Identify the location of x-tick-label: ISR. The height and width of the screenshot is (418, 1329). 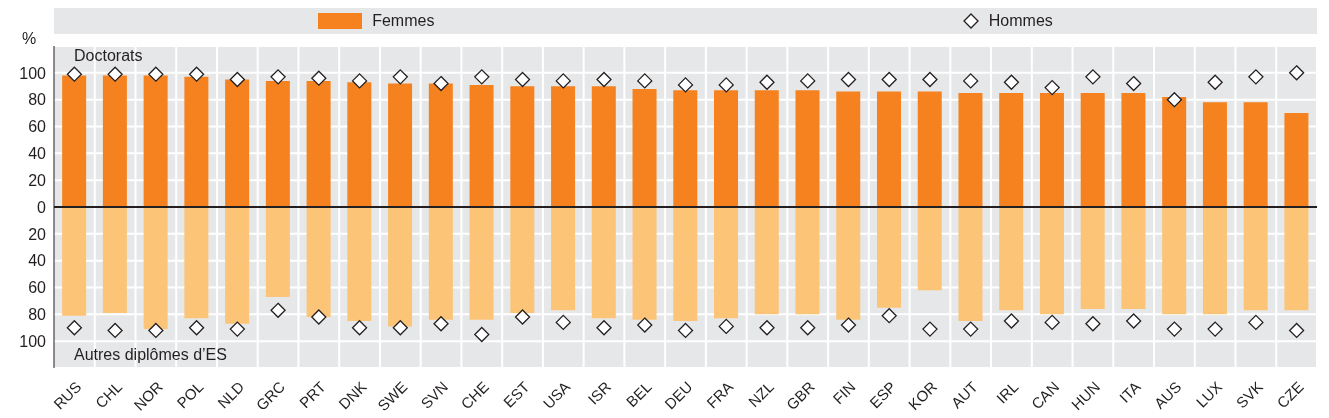
(599, 392).